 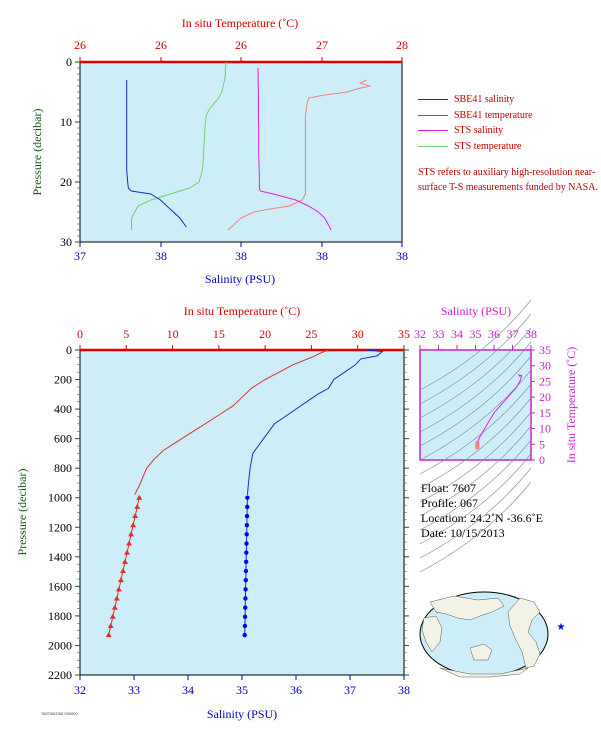 I want to click on salinity-line, so click(x=315, y=422).